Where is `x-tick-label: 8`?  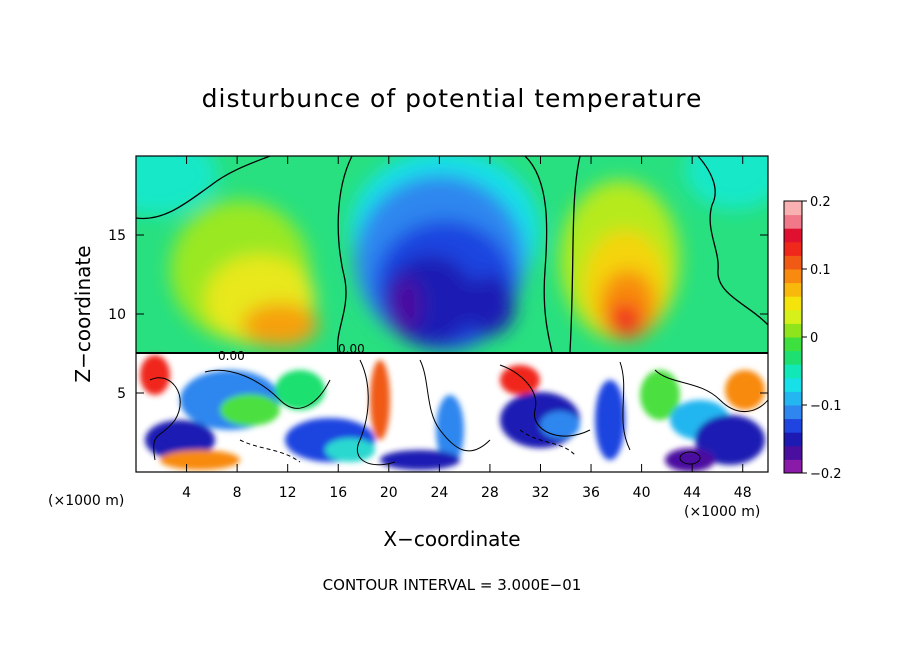
x-tick-label: 8 is located at coordinates (237, 493).